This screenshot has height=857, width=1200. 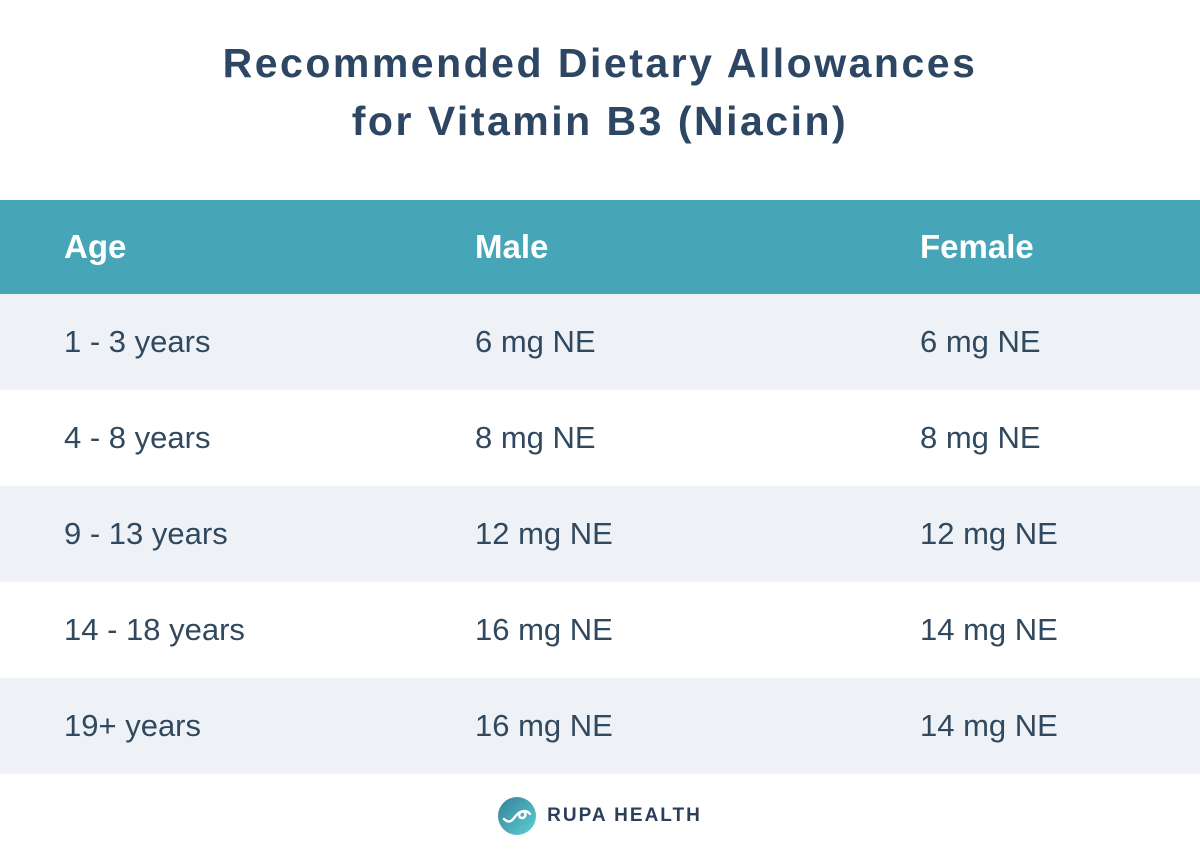 What do you see at coordinates (535, 437) in the screenshot?
I see `male-value-cell: 8 mg NE` at bounding box center [535, 437].